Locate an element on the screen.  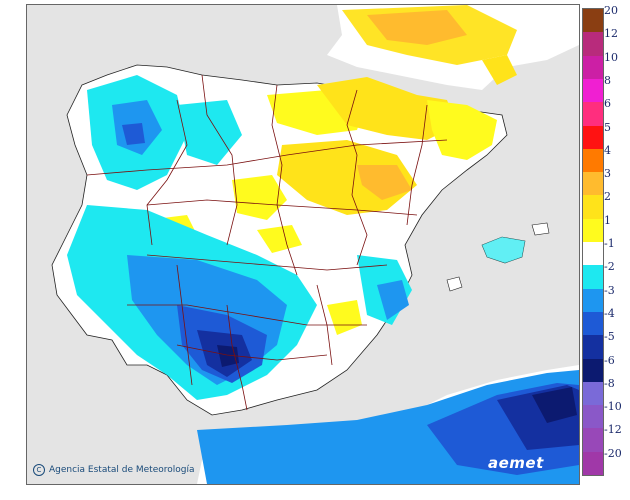
agency-name: Agencia Estatal de Meteorología is located at coordinates (122, 470).